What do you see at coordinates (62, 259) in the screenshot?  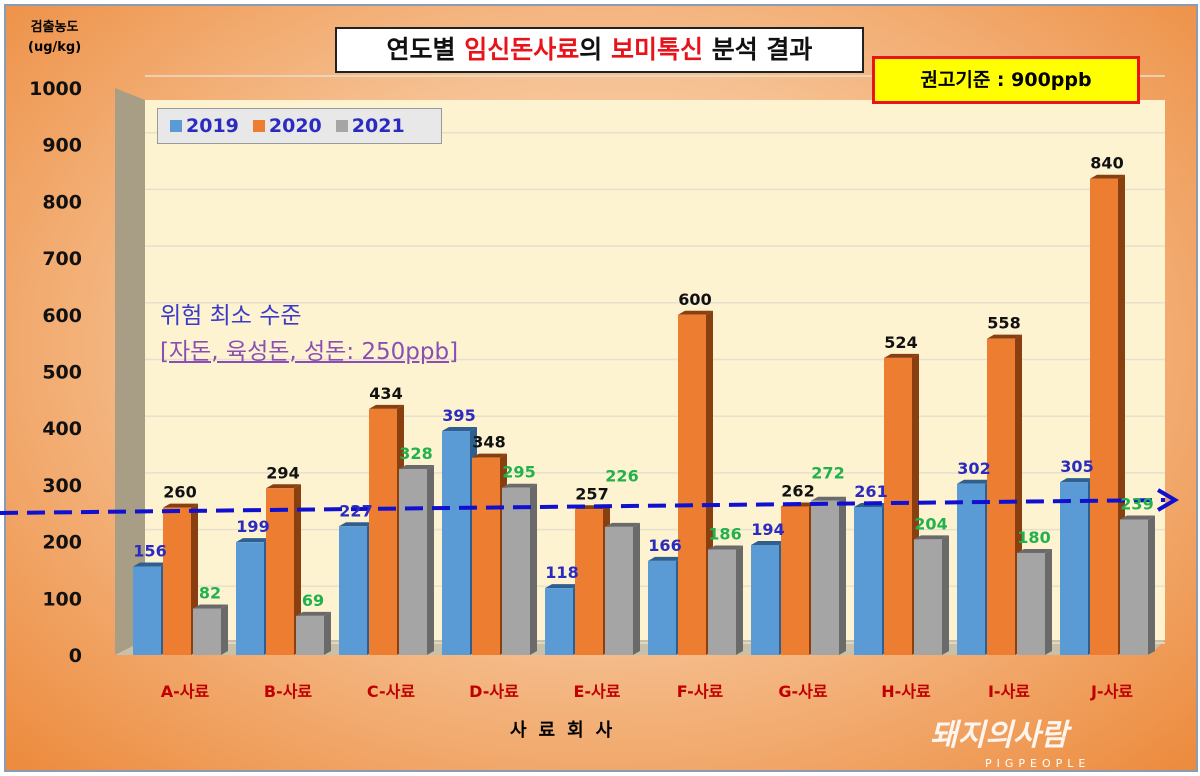 I see `y-tick-label: 700` at bounding box center [62, 259].